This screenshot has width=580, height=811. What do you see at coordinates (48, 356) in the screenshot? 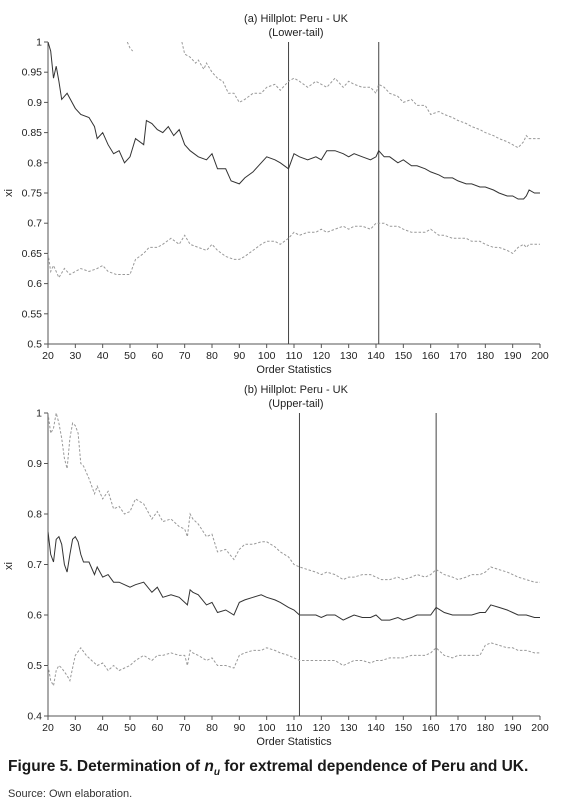
I see `chart-a-x-tick-label: 20` at bounding box center [48, 356].